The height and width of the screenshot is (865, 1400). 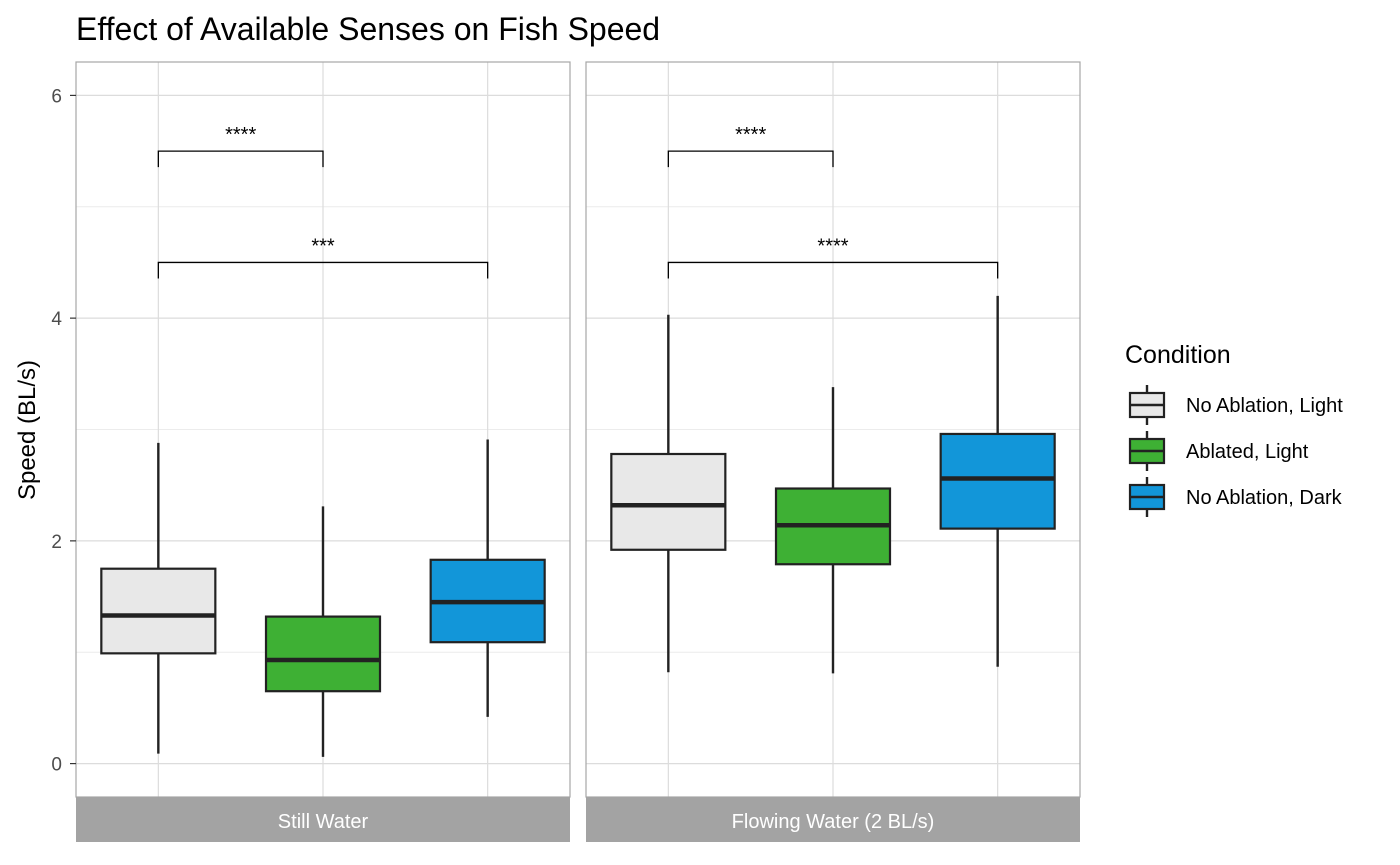 I want to click on y-axis: 0 2 4 6, so click(x=63, y=431).